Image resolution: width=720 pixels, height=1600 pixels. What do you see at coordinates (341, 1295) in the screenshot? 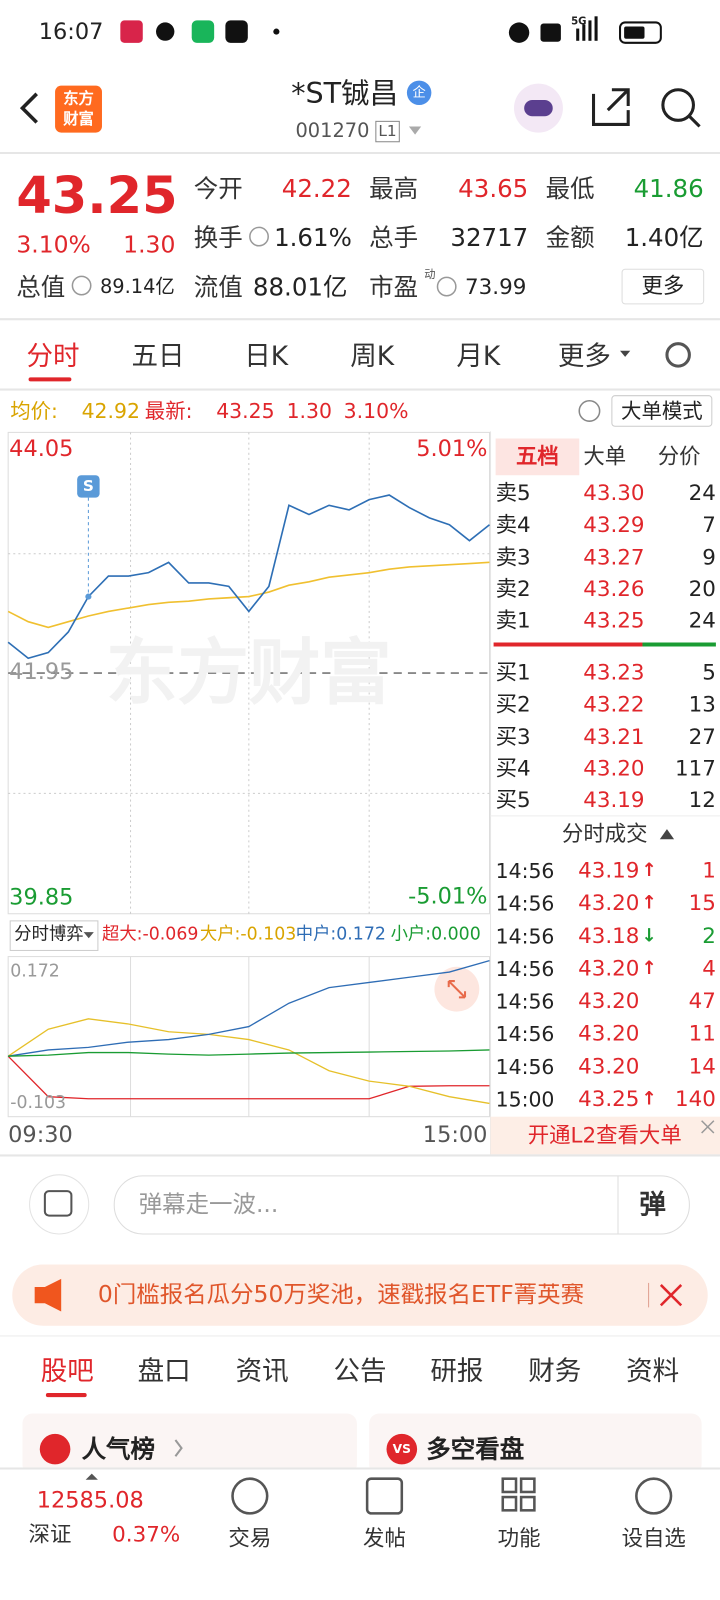
I see `banner-text: 0门槛报名瓜分50万奖池，速戳报名ETF菁英赛` at bounding box center [341, 1295].